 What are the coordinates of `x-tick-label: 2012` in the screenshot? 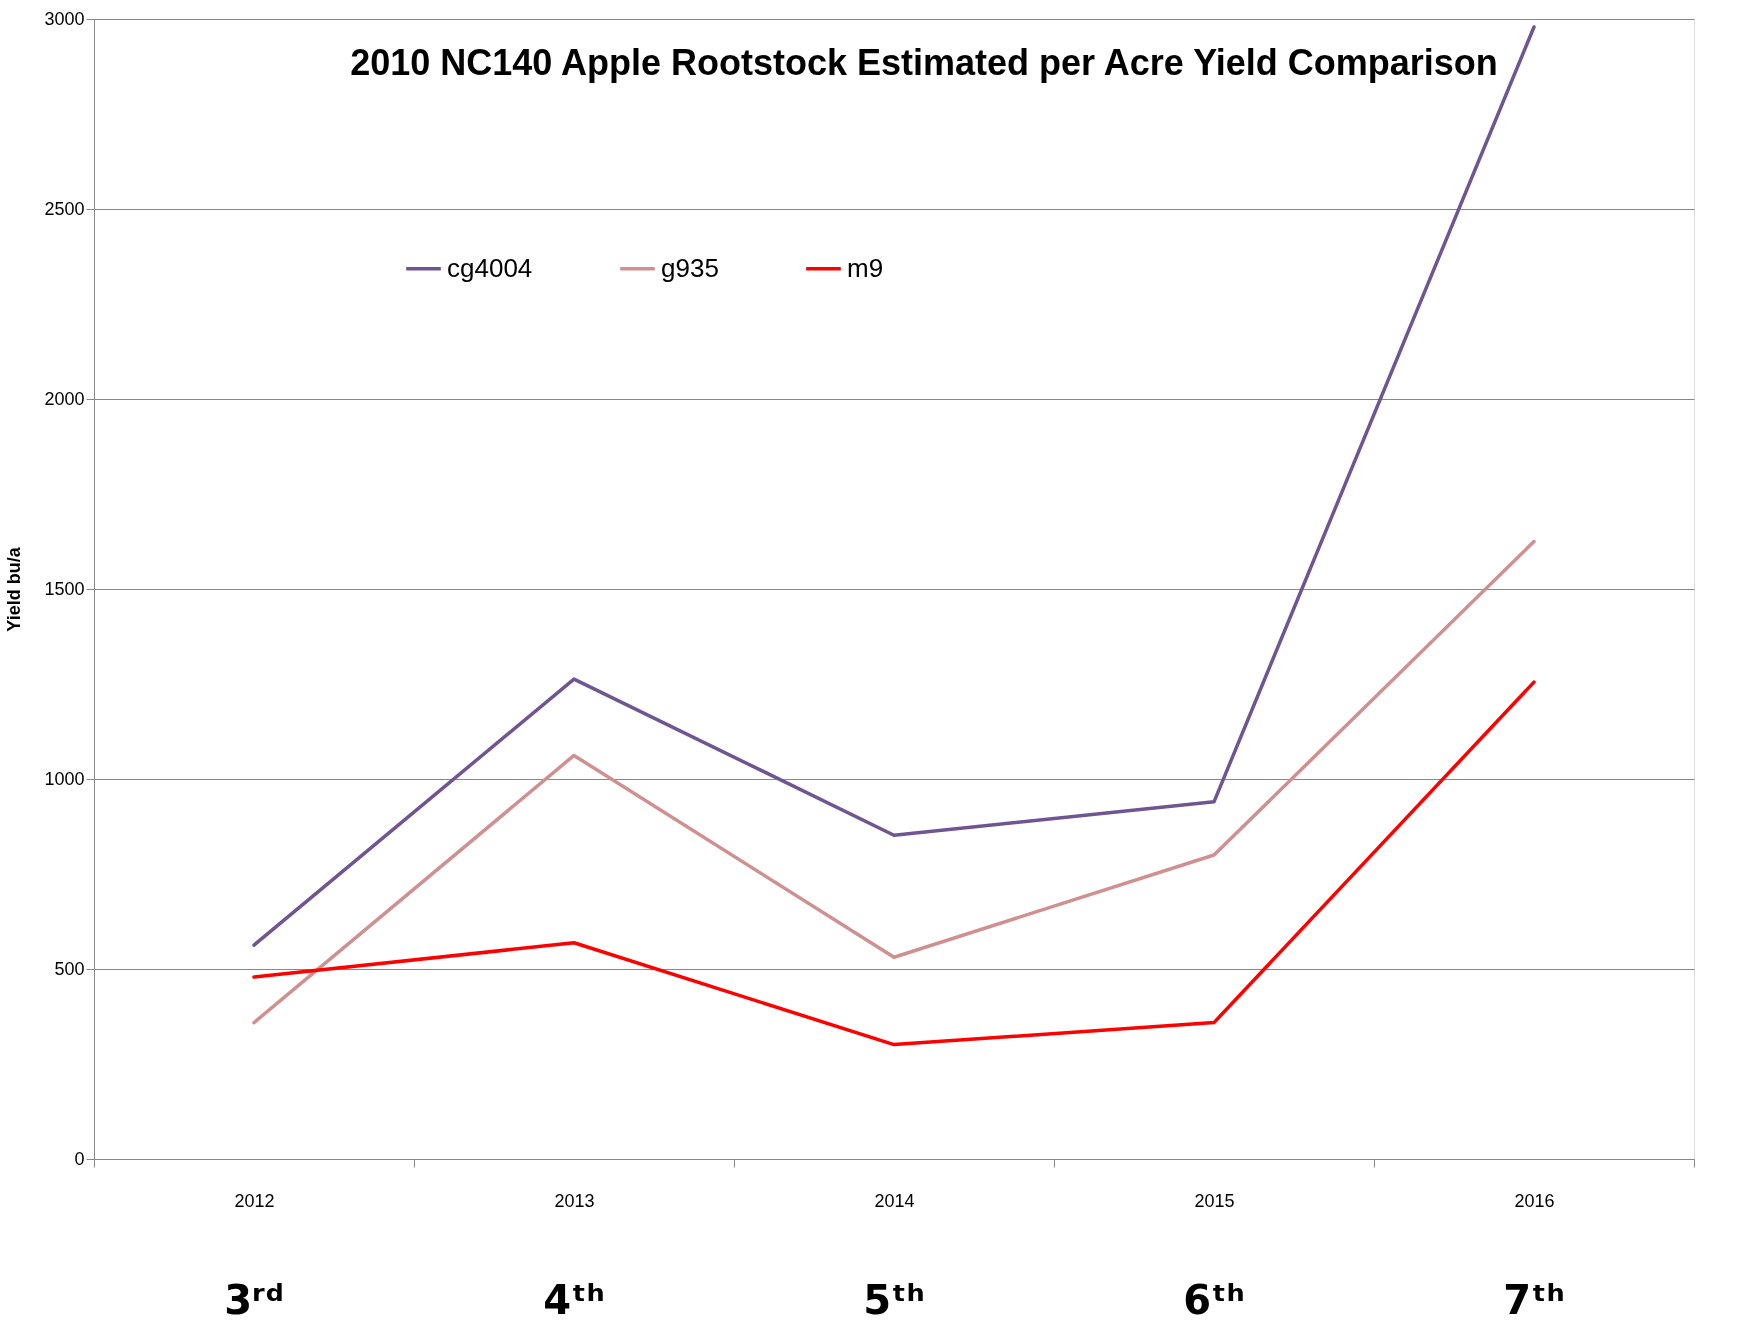 It's located at (254, 1200).